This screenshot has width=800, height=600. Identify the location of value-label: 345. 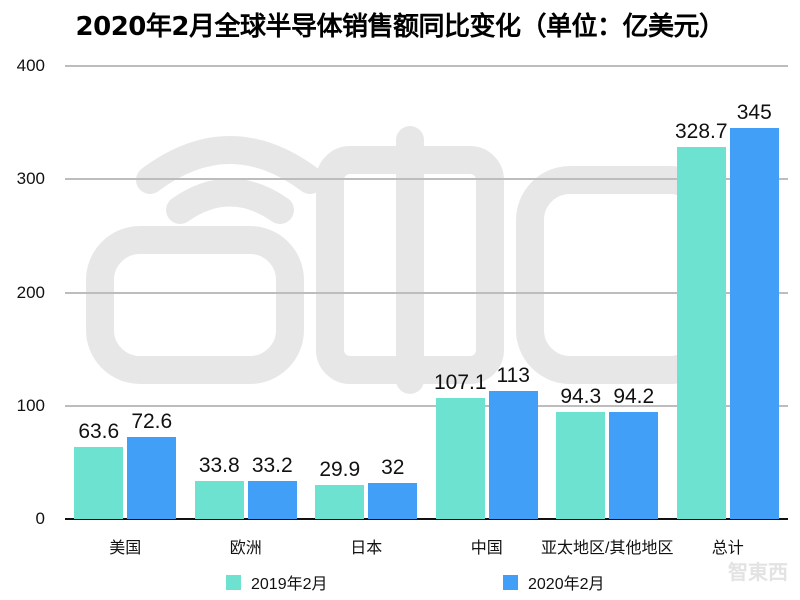
(754, 113).